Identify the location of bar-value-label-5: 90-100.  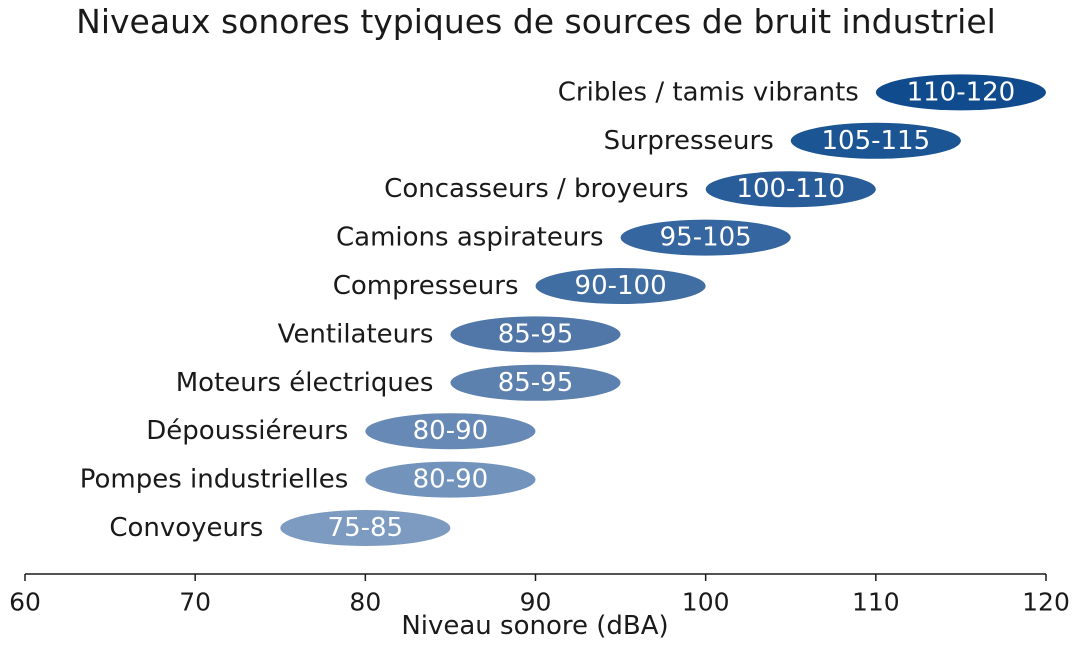
(621, 286).